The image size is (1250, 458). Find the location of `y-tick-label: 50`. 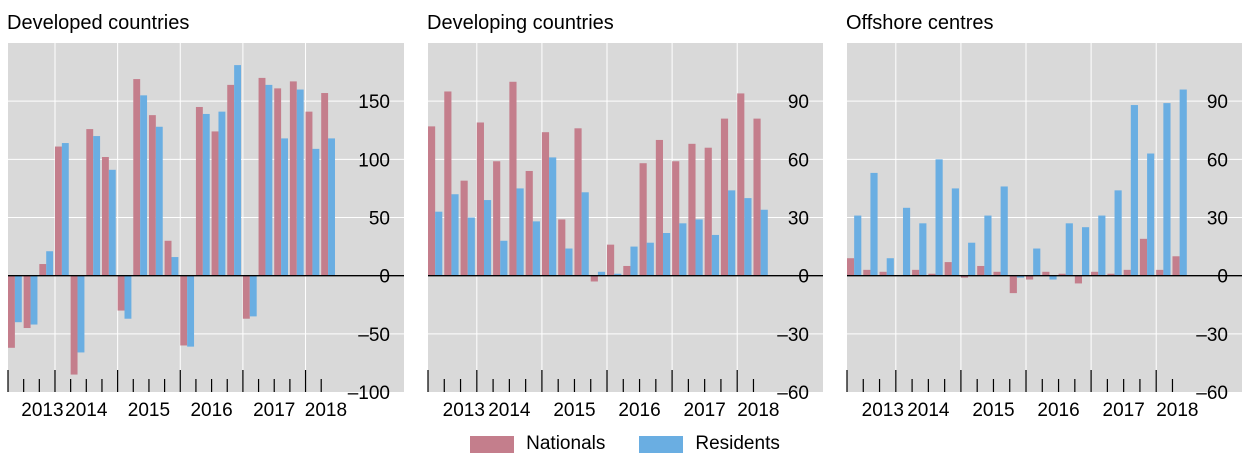

y-tick-label: 50 is located at coordinates (379, 219).